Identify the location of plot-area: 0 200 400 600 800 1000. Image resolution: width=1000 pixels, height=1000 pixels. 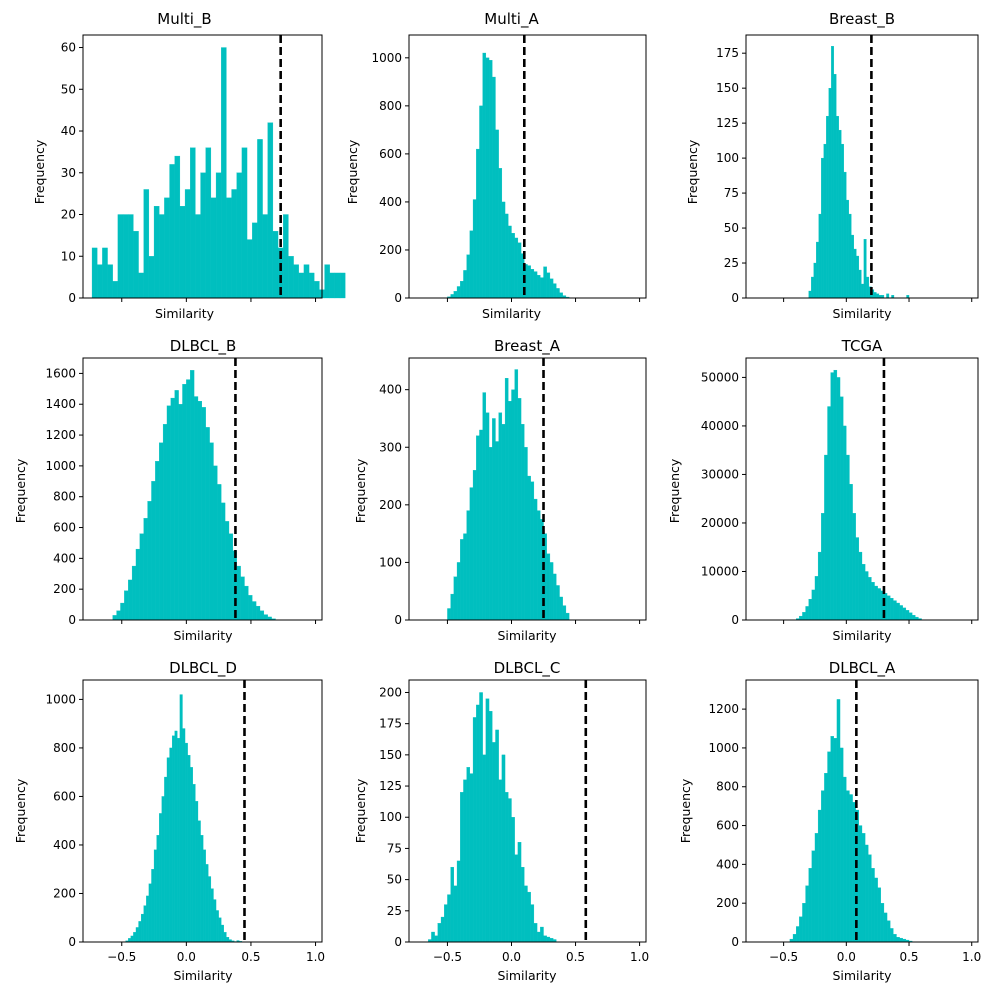
(509, 169).